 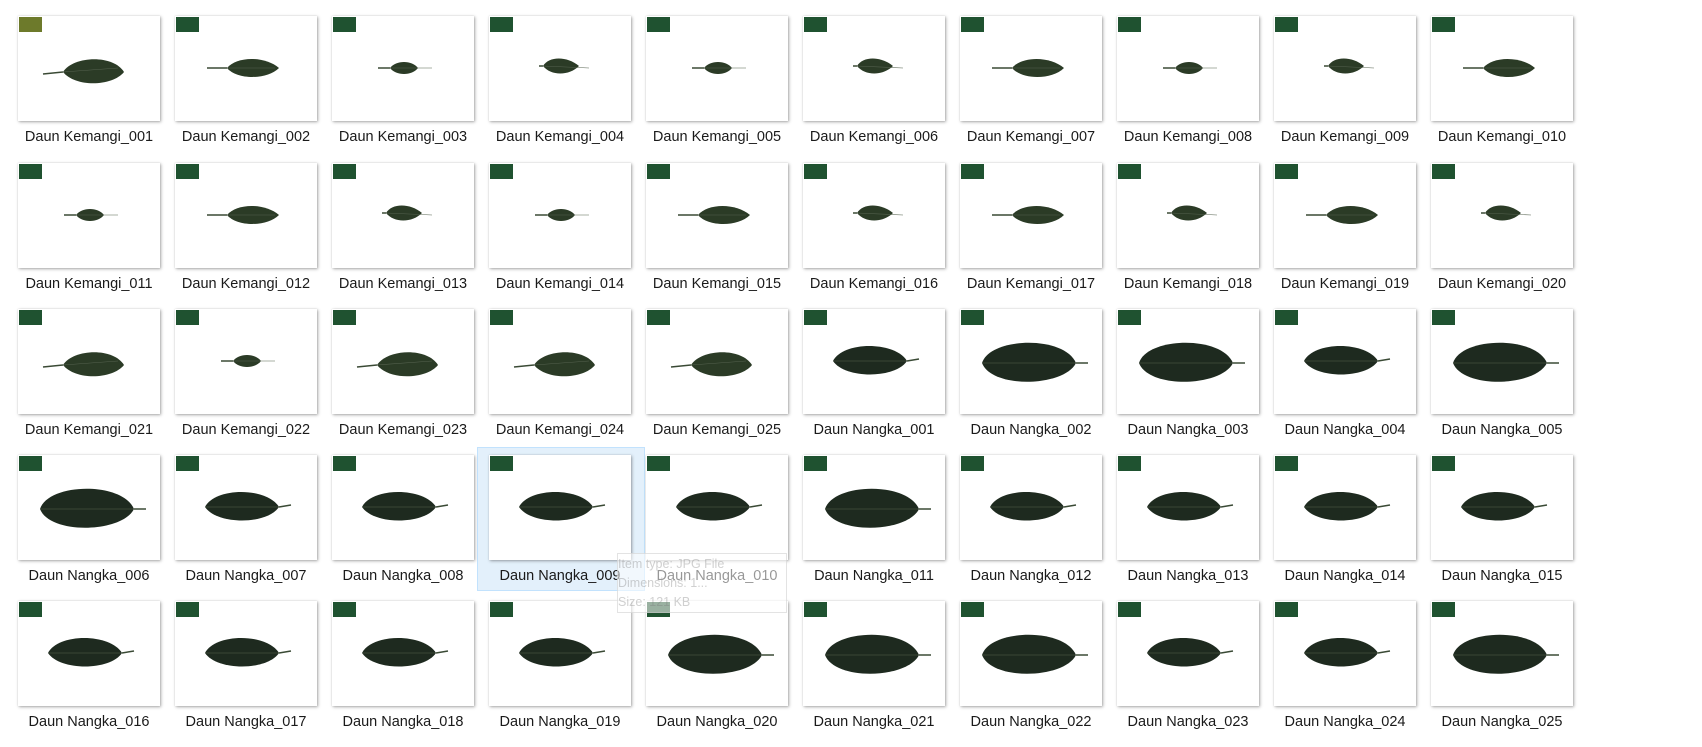 I want to click on file-name: Daun Kemangi_012, so click(x=246, y=284).